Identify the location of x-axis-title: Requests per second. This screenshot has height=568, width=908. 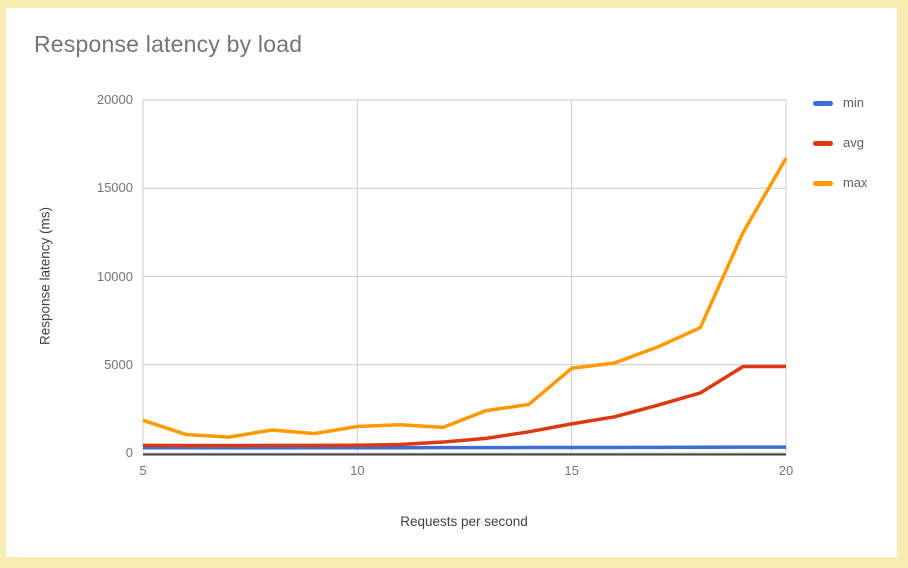
(464, 521).